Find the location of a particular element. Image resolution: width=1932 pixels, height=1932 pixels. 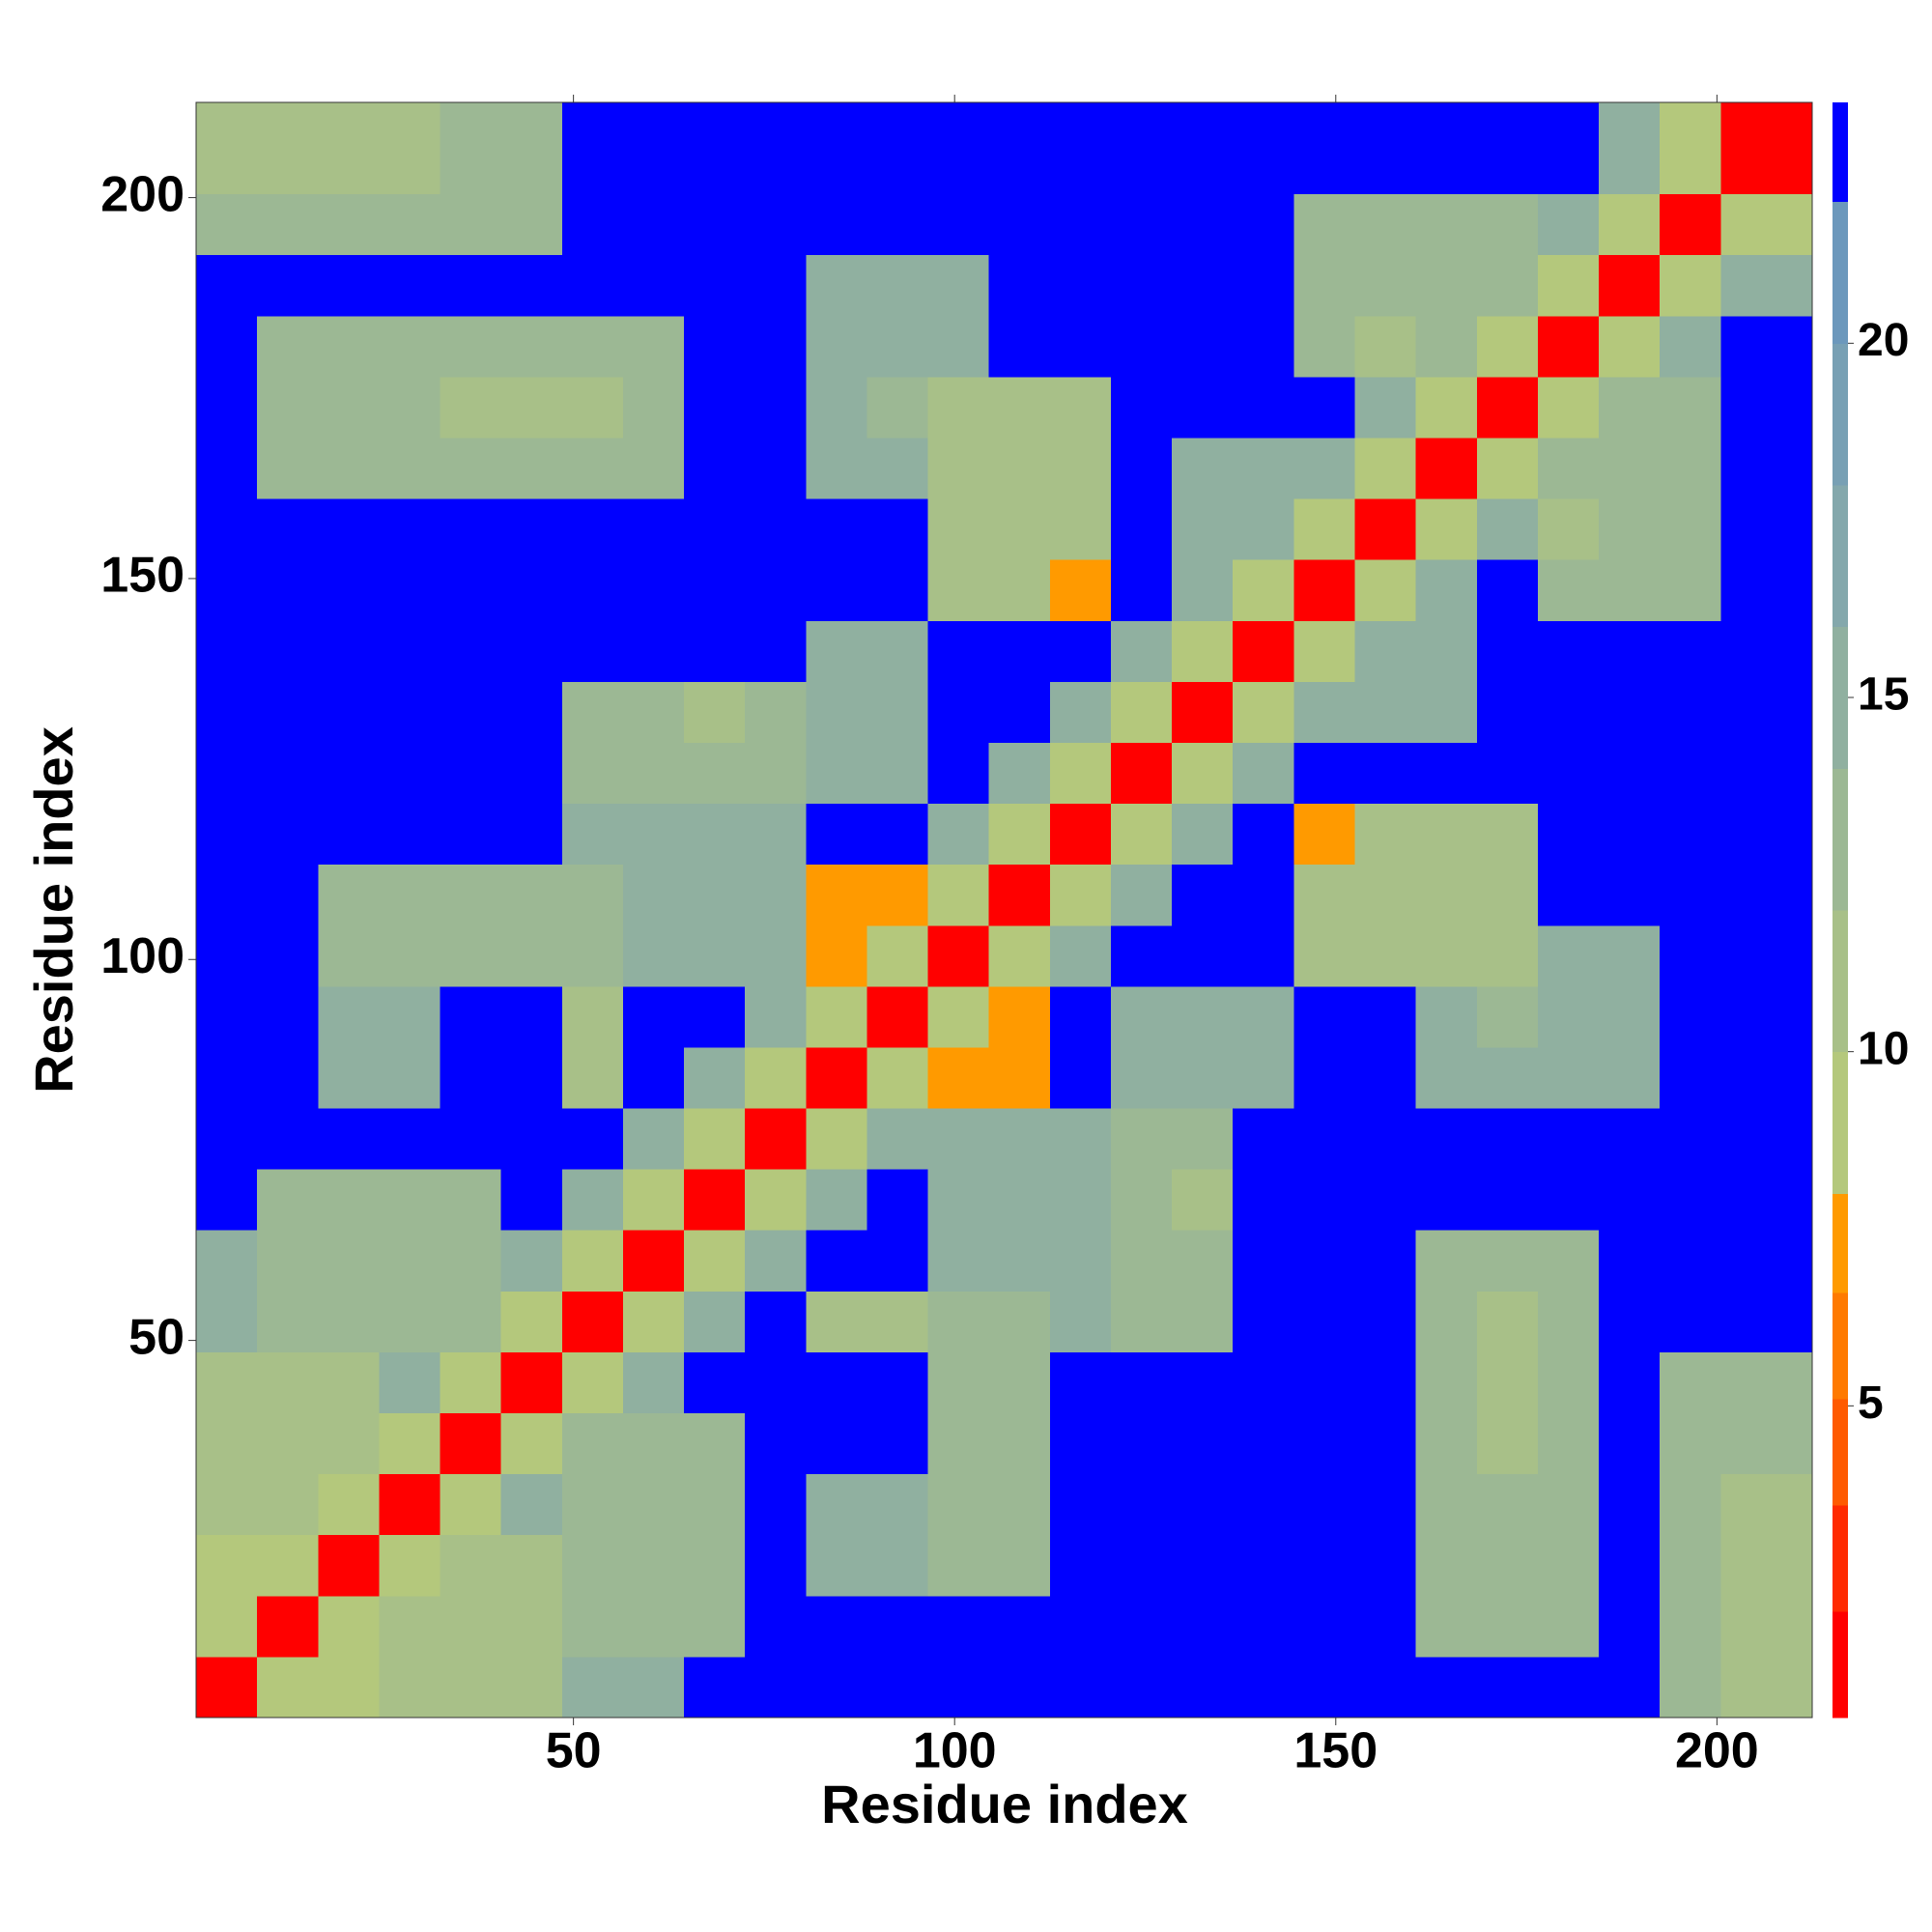

x-axis-title: Residue index is located at coordinates (1005, 1804).